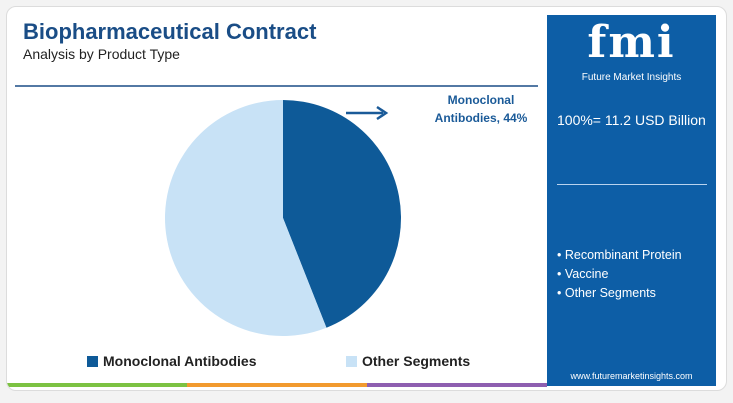  What do you see at coordinates (481, 109) in the screenshot?
I see `data-label: Monoclonal Antibodies, 44%` at bounding box center [481, 109].